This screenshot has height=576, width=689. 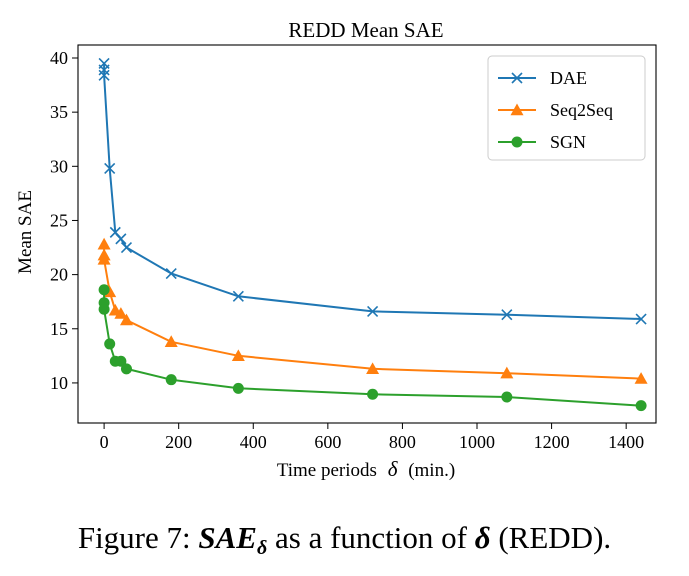 What do you see at coordinates (517, 109) in the screenshot?
I see `legend-marker-seq2seq` at bounding box center [517, 109].